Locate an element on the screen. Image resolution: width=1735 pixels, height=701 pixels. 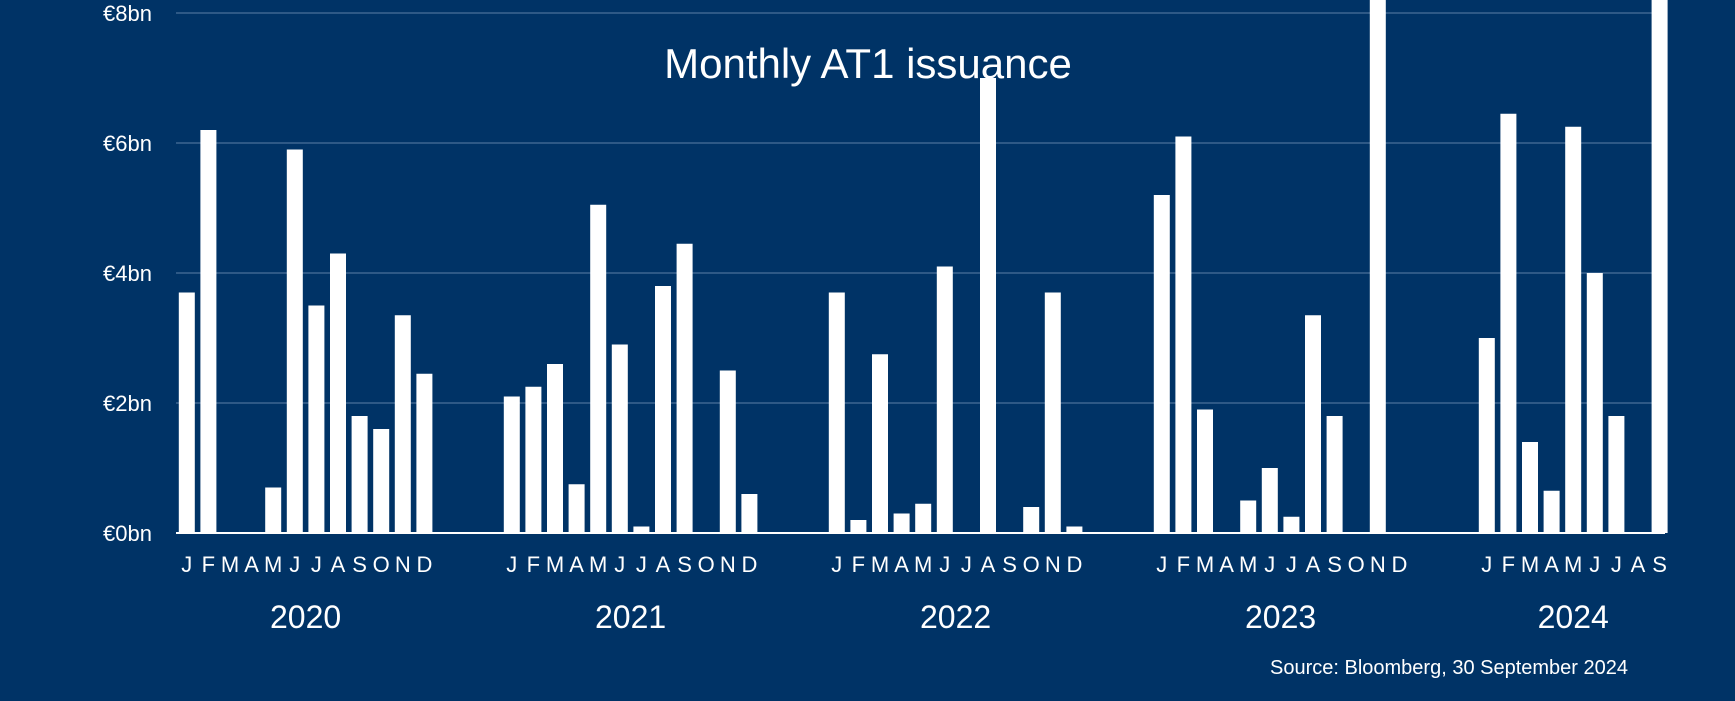
year-tick-label: 2024 is located at coordinates (1573, 617).